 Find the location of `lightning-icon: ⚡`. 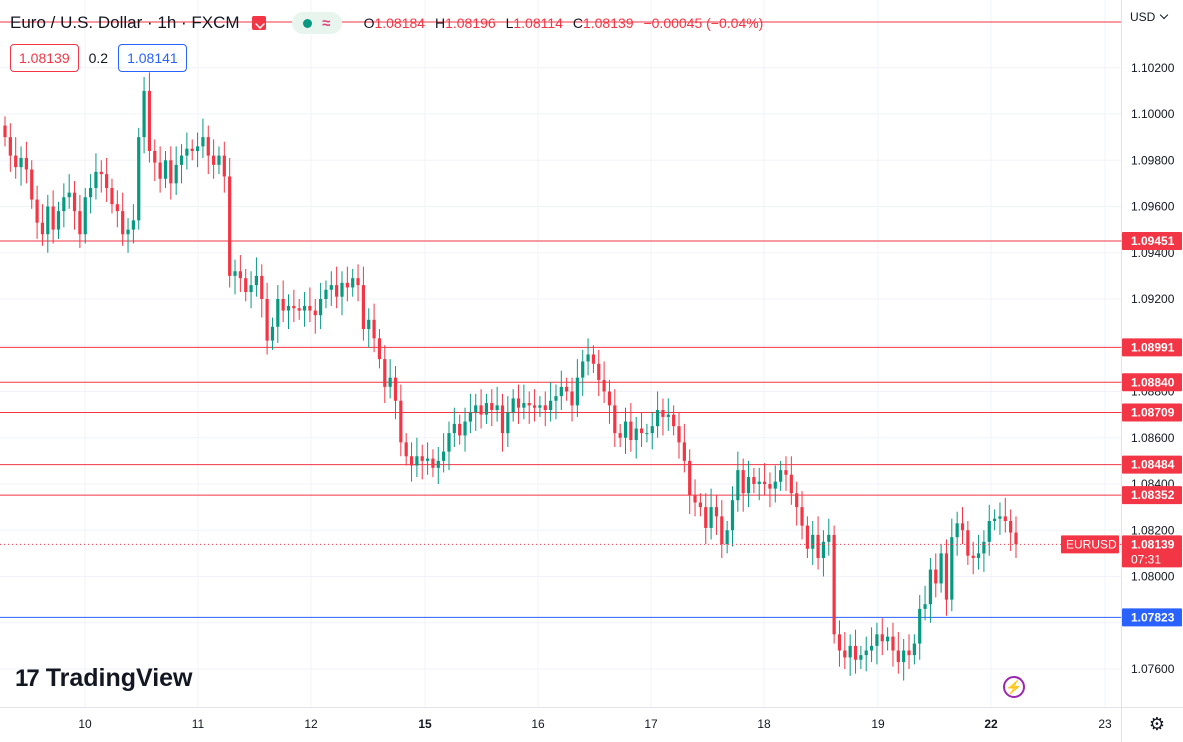

lightning-icon: ⚡ is located at coordinates (1014, 687).